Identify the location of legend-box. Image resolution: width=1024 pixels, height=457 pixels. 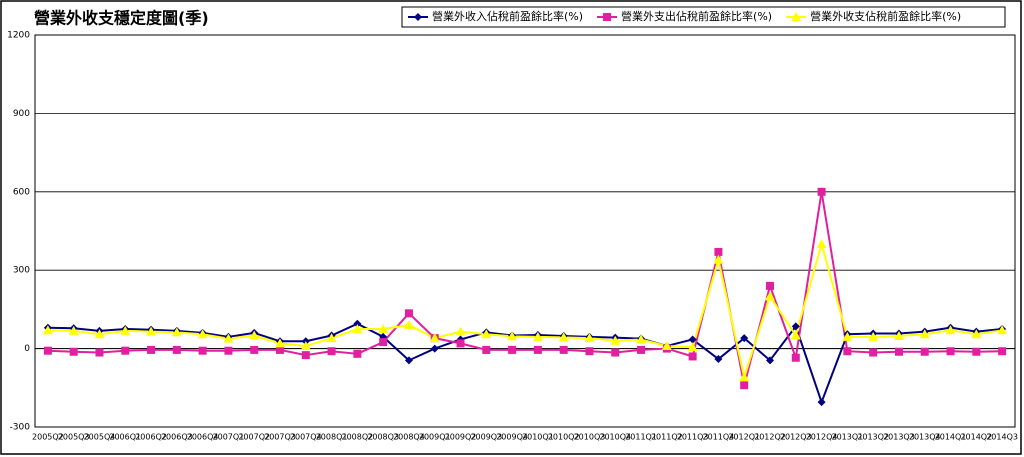
(703, 17).